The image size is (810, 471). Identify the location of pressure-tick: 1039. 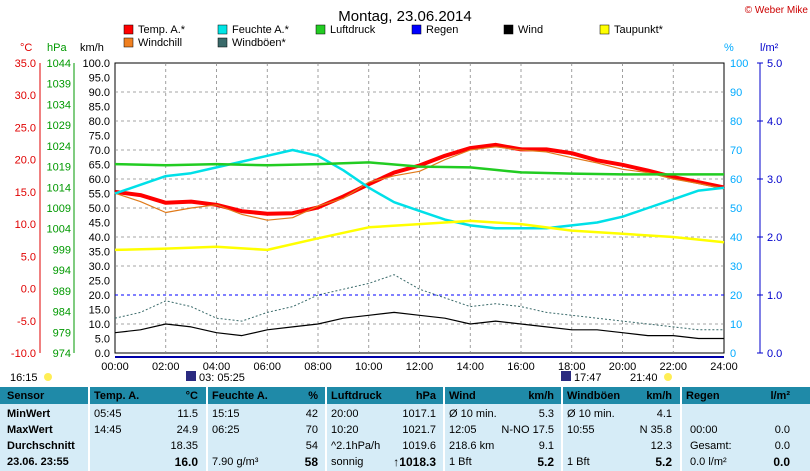
(59, 85).